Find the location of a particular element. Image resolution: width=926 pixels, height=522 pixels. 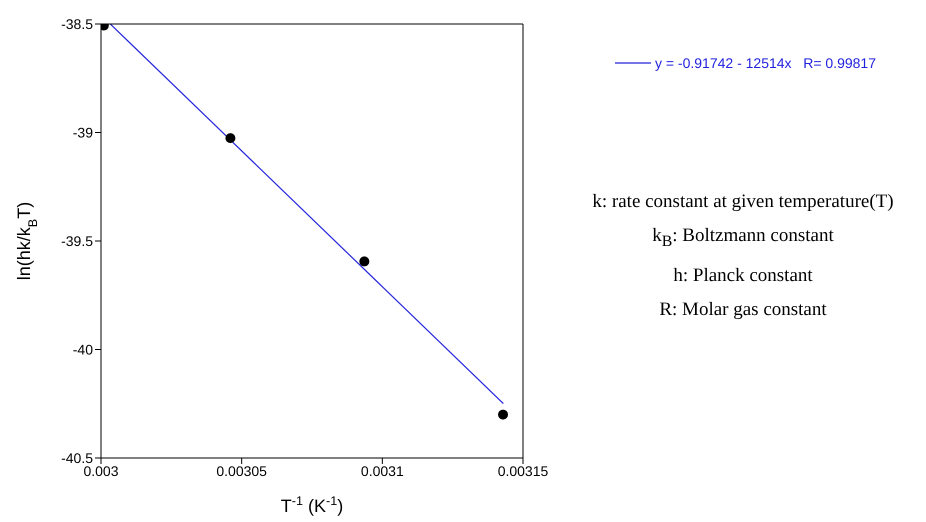

y-tick-label: -39 is located at coordinates (83, 132).